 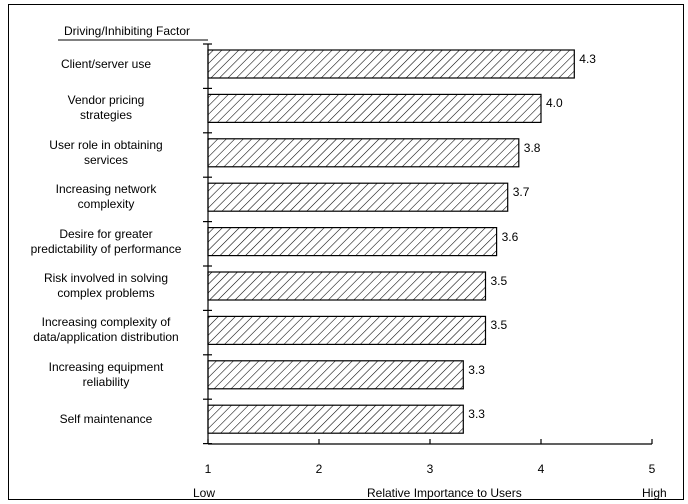 What do you see at coordinates (106, 322) in the screenshot?
I see `category-label-line: Increasing complexity of` at bounding box center [106, 322].